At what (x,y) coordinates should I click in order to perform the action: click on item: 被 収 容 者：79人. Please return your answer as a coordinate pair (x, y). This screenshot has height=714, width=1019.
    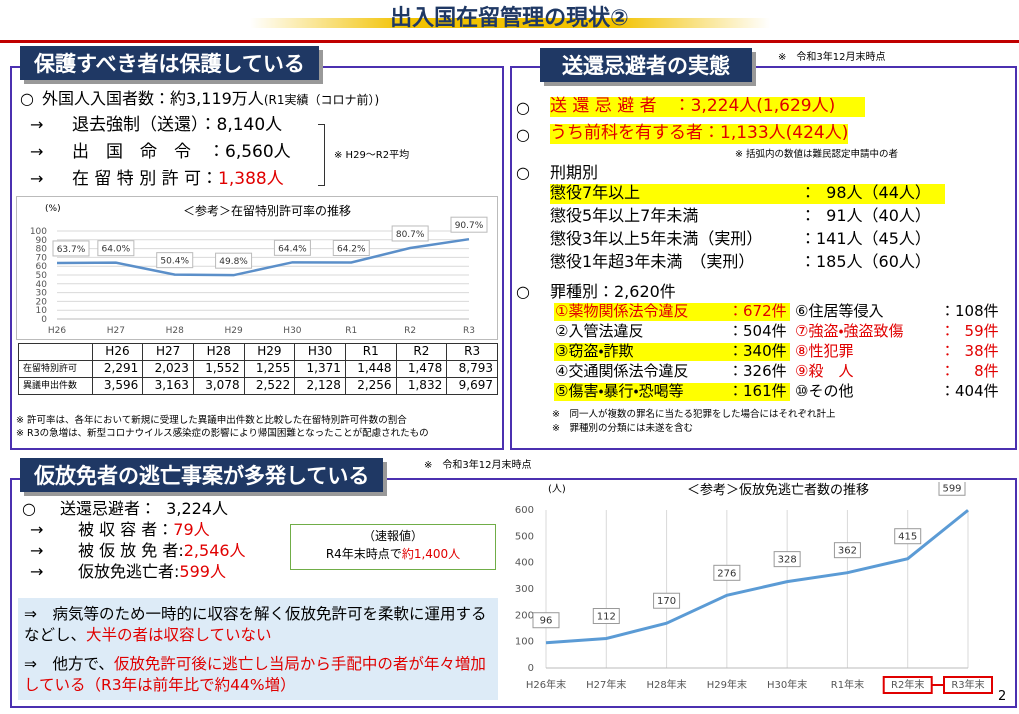
    Looking at the image, I should click on (144, 529).